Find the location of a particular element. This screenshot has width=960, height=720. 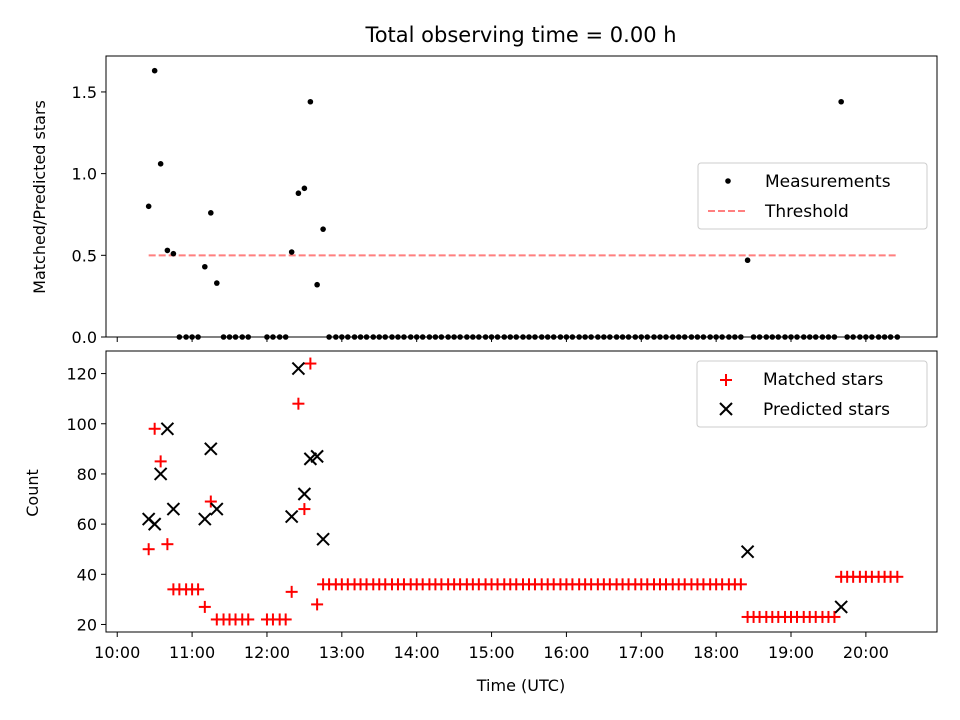

legend-matched-marker is located at coordinates (726, 380).